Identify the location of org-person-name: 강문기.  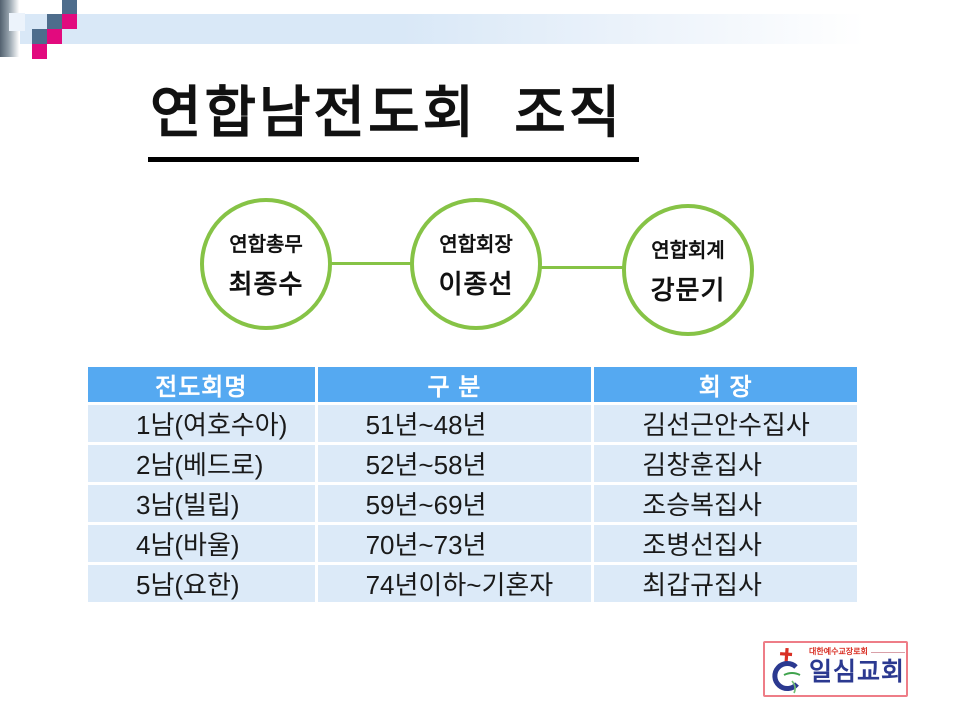
(688, 289).